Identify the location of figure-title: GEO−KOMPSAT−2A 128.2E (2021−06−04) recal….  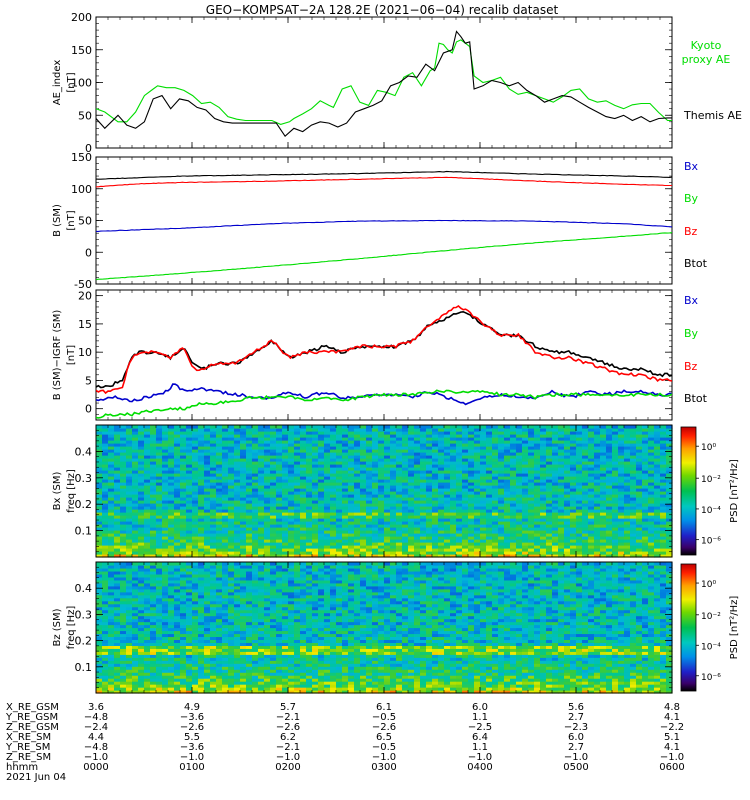
(382, 10).